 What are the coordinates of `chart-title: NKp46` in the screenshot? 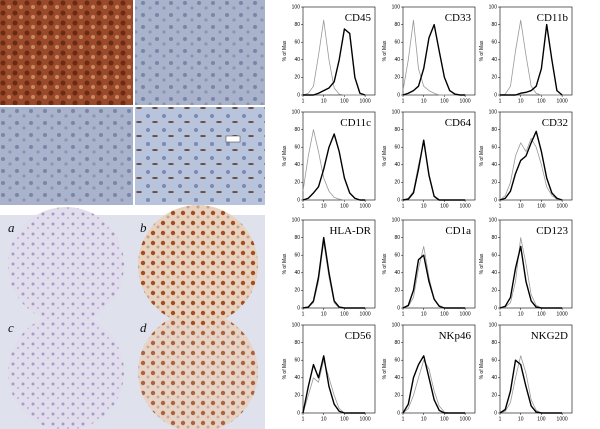 It's located at (455, 336).